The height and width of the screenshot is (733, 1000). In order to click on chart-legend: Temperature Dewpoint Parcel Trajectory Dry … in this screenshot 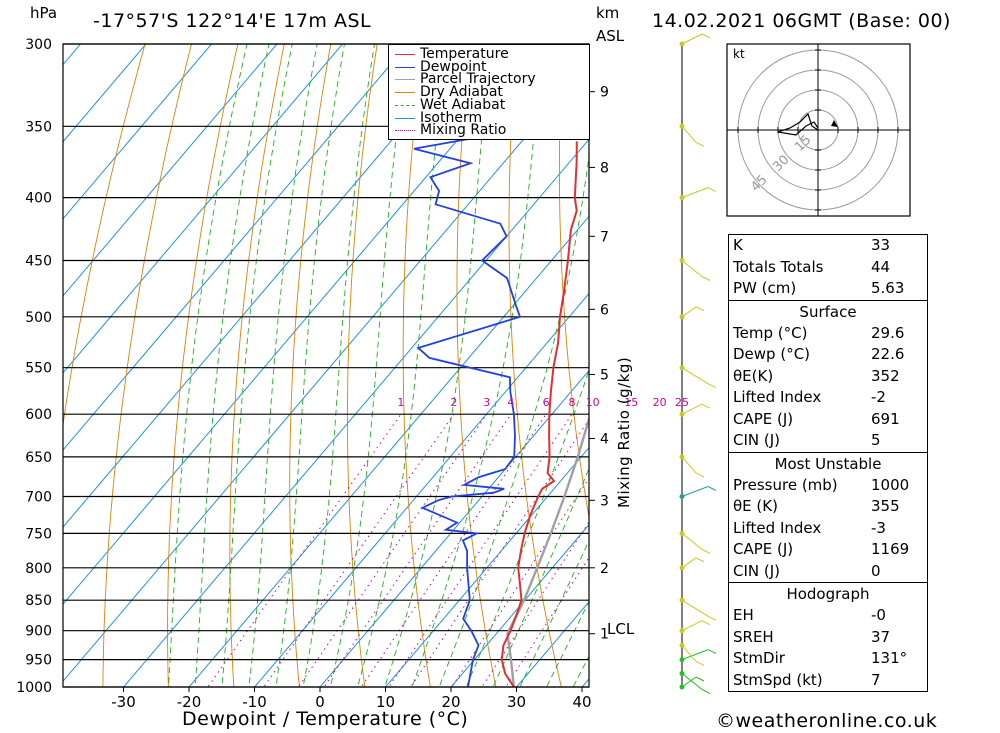, I will do `click(489, 92)`.